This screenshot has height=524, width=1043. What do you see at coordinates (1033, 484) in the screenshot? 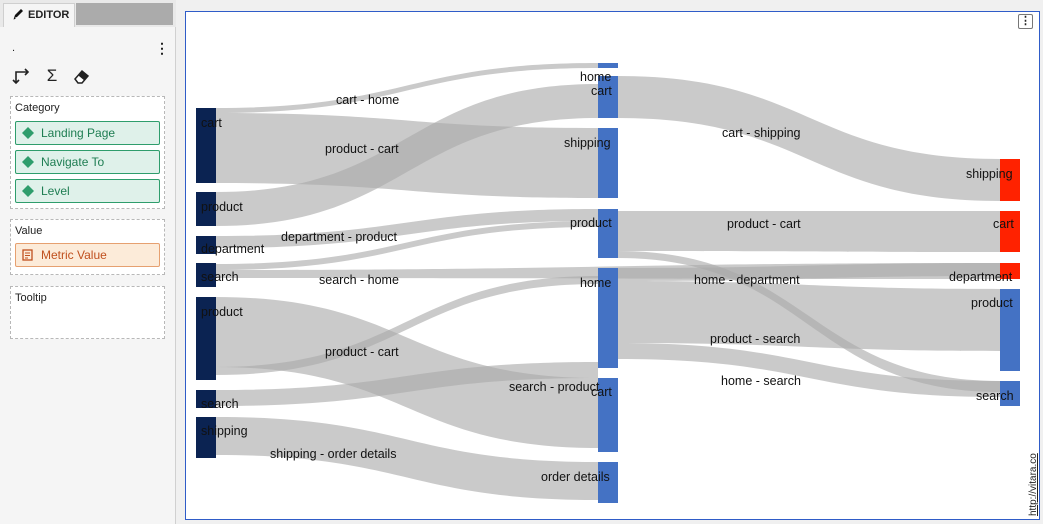
I see `watermark-link: http://vitara.co` at bounding box center [1033, 484].